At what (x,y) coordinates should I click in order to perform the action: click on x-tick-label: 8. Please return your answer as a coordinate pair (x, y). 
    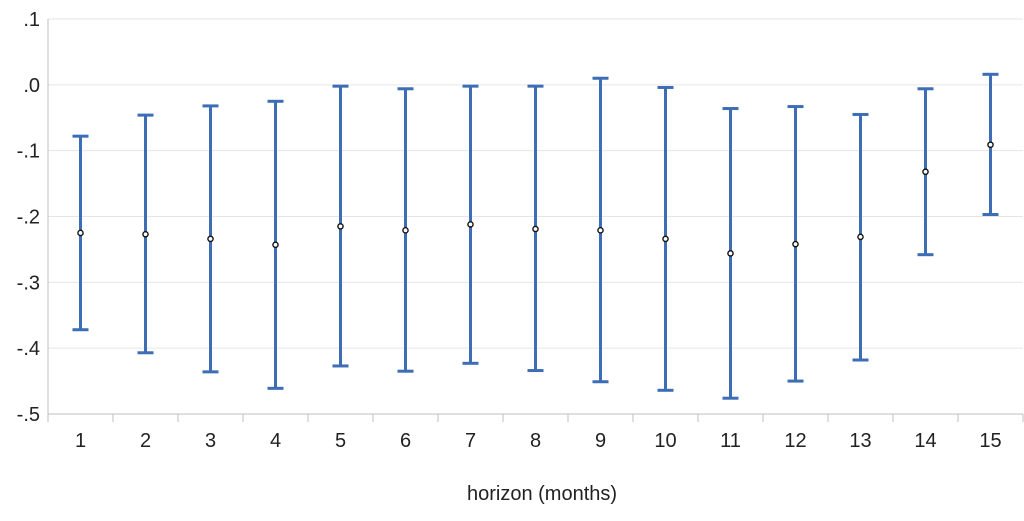
    Looking at the image, I should click on (535, 441).